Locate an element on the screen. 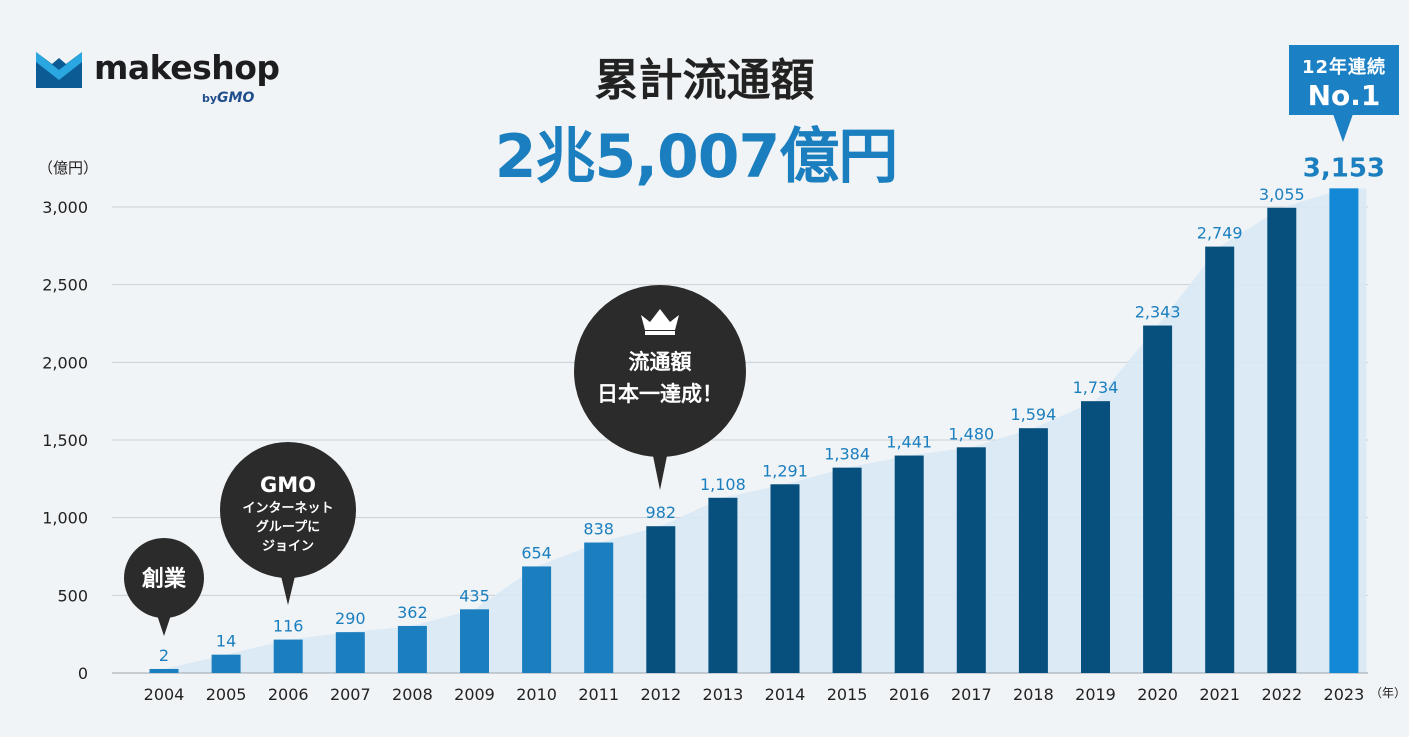 This screenshot has width=1409, height=737. value-label: 1,734 is located at coordinates (1096, 387).